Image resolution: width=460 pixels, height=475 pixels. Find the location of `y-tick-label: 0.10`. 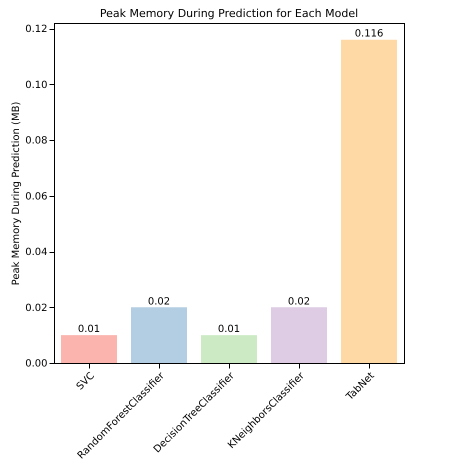

y-tick-label: 0.10 is located at coordinates (36, 85).